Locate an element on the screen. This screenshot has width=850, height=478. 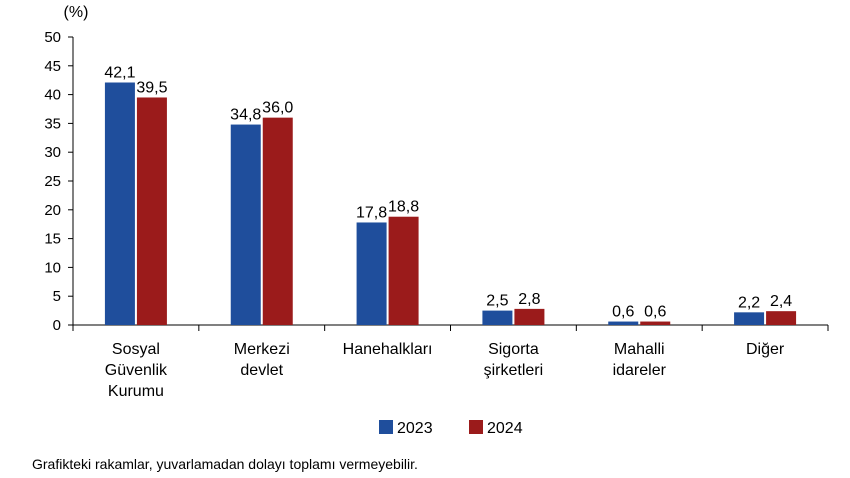
category-label: Diğer is located at coordinates (765, 349).